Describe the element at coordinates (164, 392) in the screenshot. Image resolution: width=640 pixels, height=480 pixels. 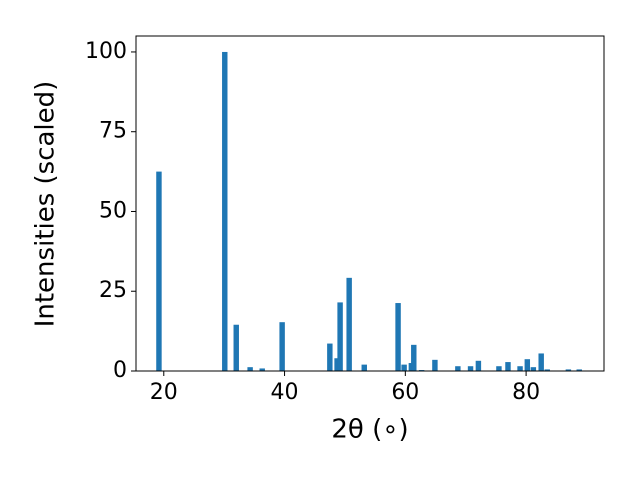
I see `x-tick-label: 20` at that location.